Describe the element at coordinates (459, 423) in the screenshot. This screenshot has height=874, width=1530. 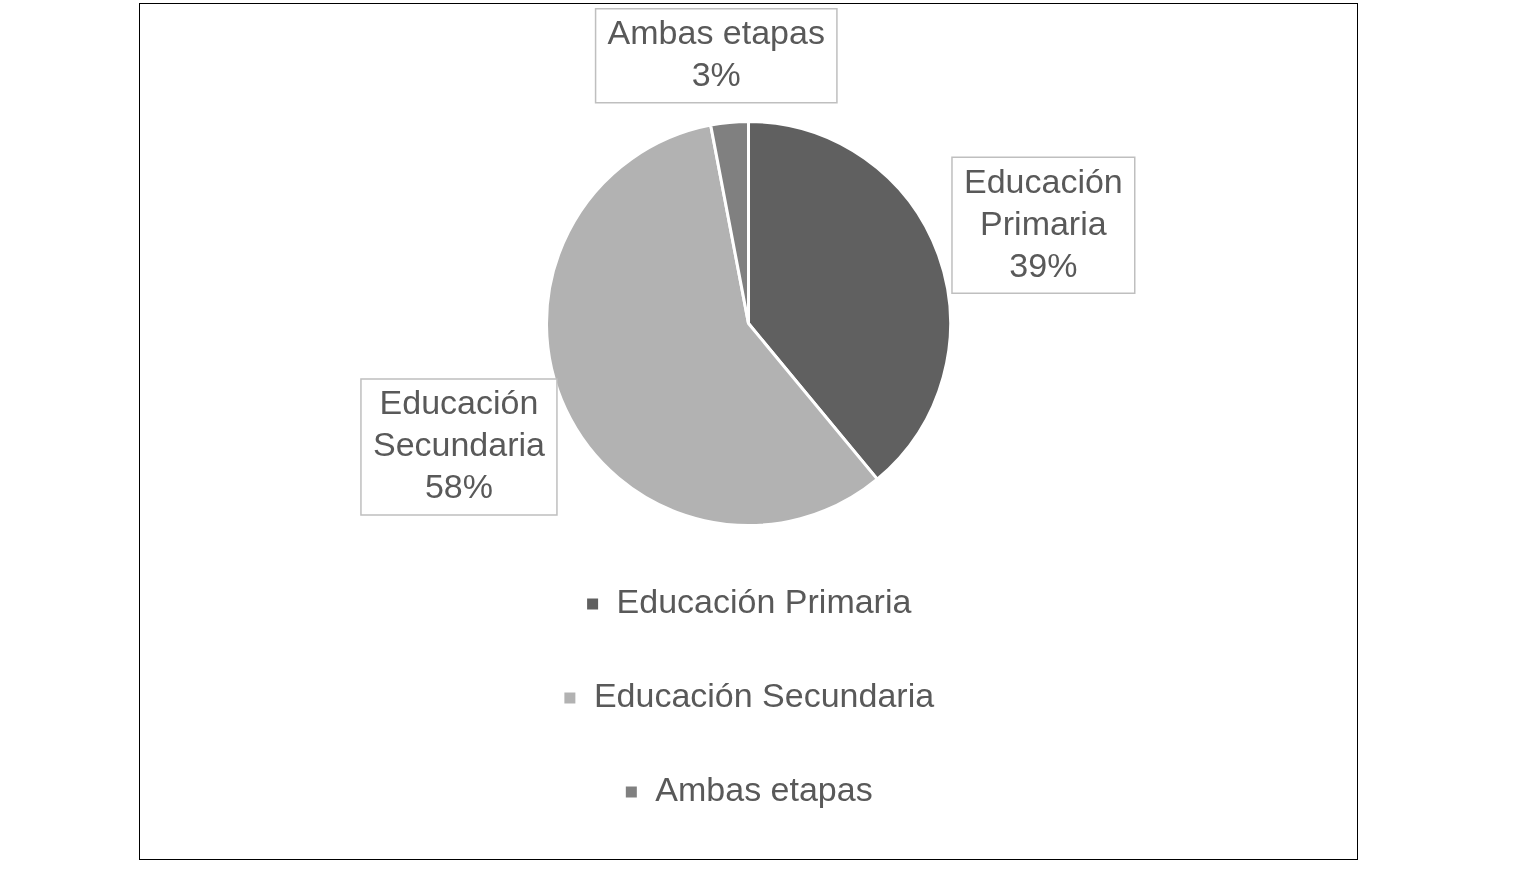
I see `slice-label: Educación Secundaria` at that location.